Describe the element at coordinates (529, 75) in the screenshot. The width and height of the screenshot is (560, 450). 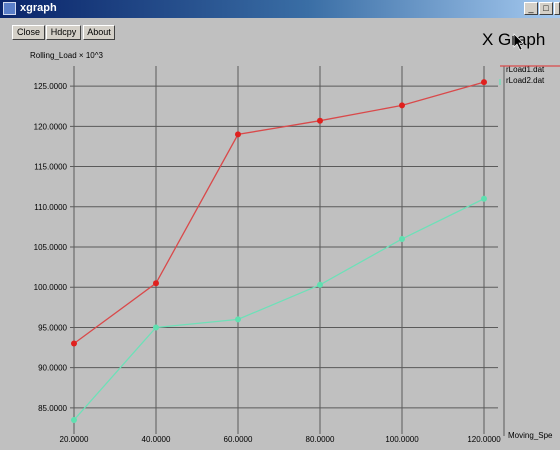
I see `legend: rLoad1.dat rLoad2.dat` at that location.